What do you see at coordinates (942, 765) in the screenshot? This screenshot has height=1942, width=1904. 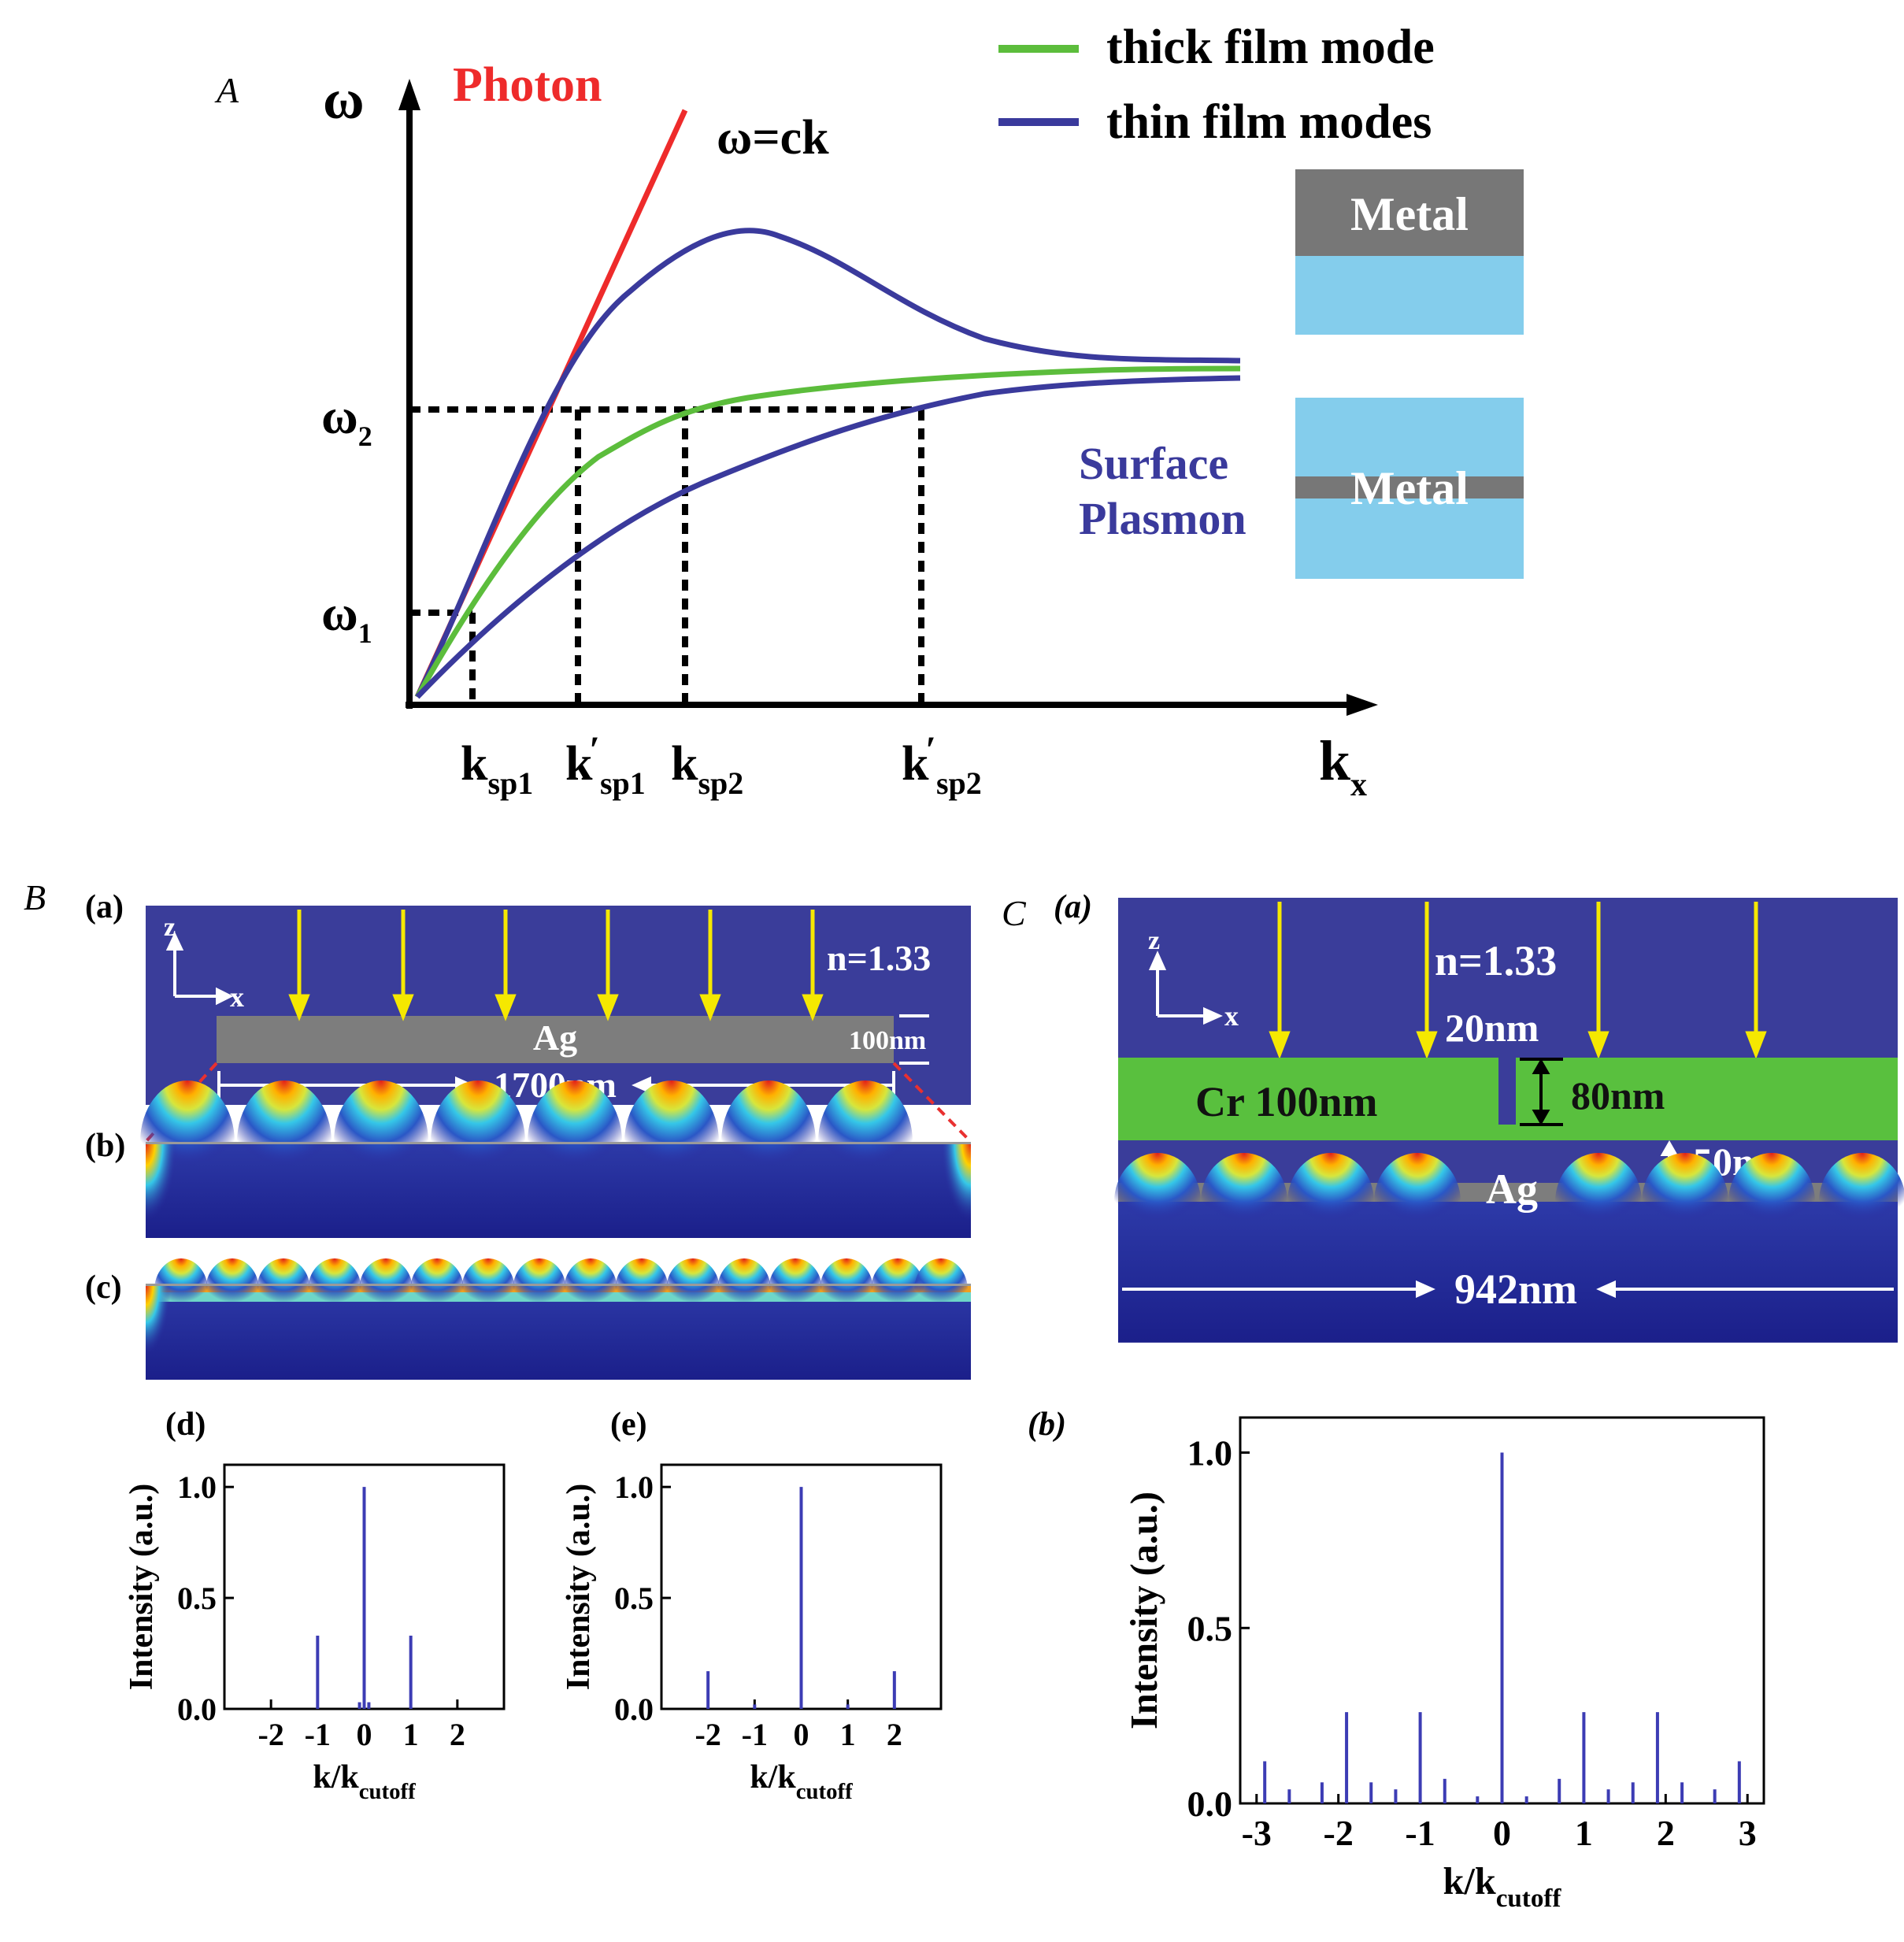 I see `ksp2-prime-label: k′sp2` at bounding box center [942, 765].